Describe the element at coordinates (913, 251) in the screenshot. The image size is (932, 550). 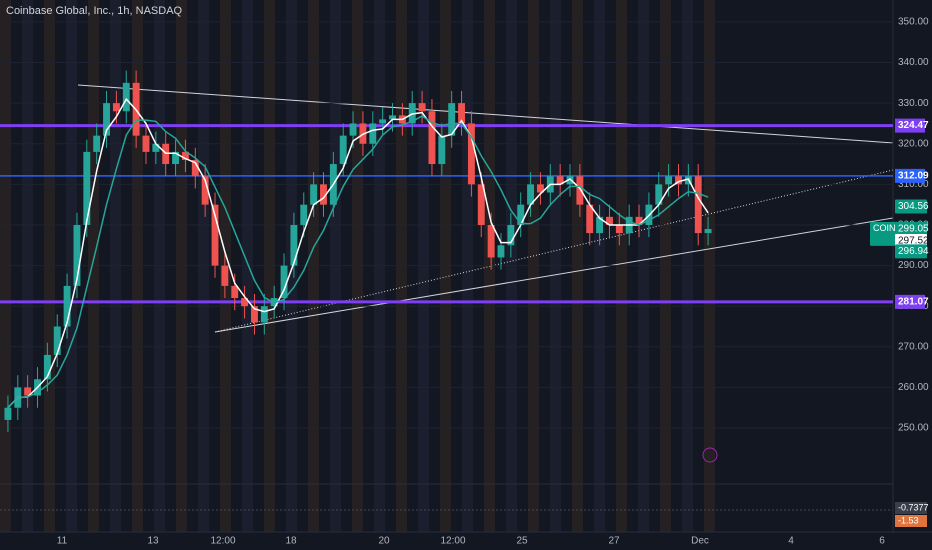
I see `price-marker-value: 296.94` at that location.